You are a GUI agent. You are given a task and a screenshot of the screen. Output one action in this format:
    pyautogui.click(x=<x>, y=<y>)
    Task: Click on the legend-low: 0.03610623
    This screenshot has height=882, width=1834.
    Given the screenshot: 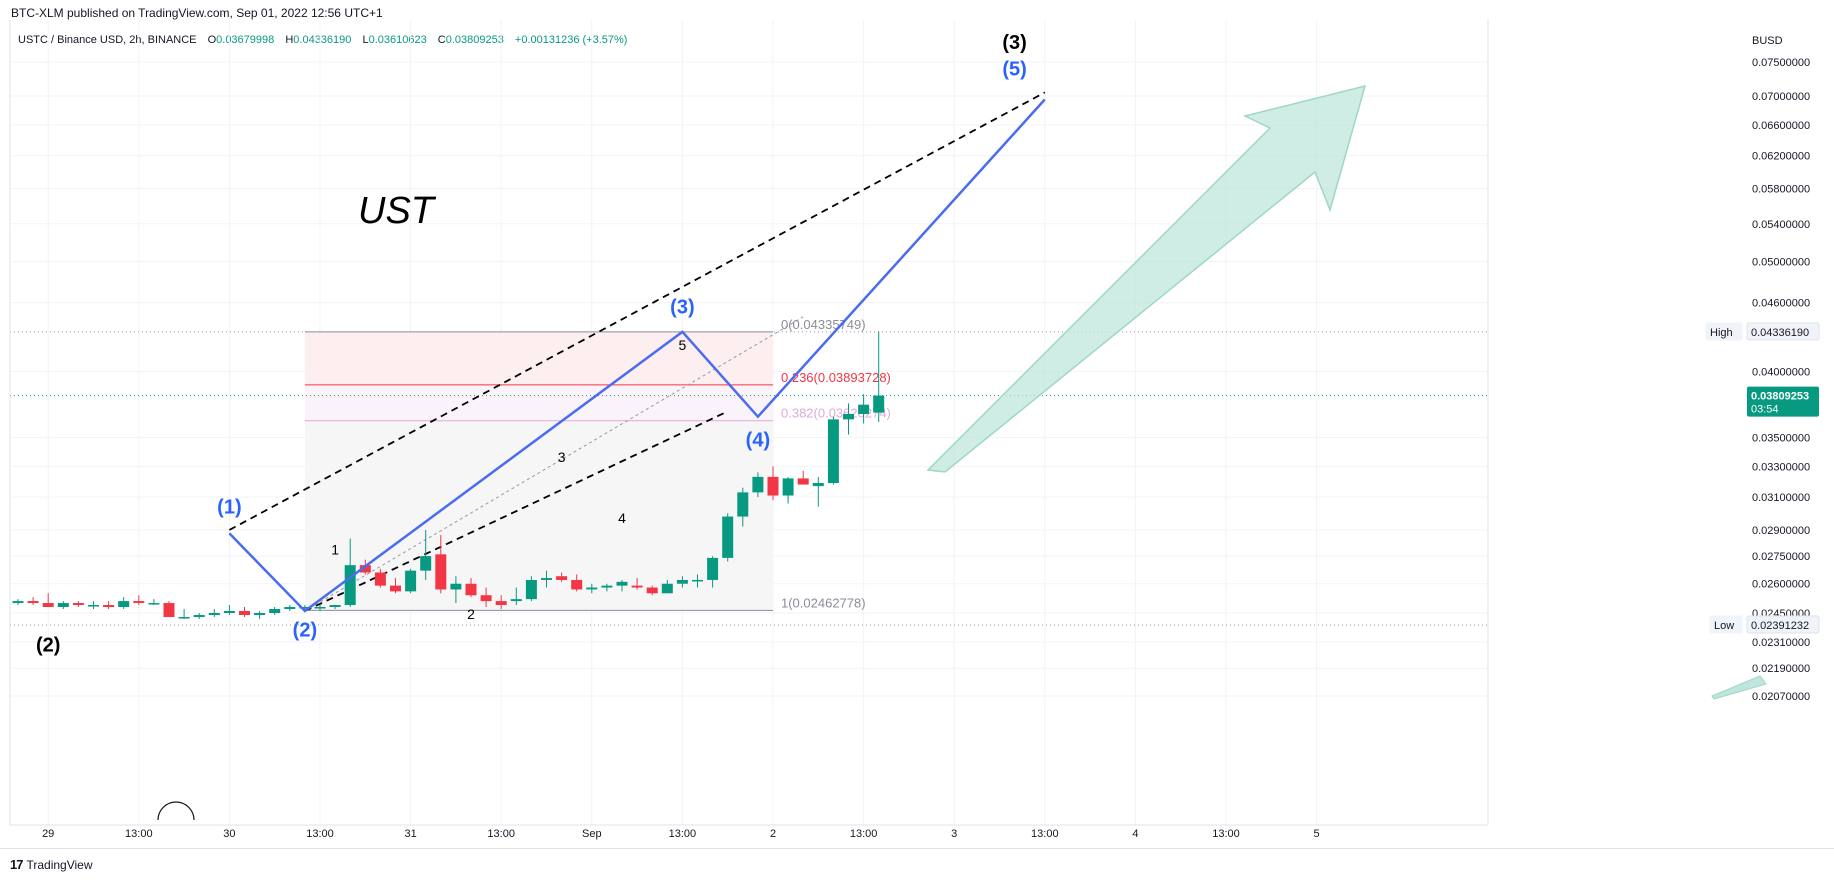 What is the action you would take?
    pyautogui.click(x=397, y=40)
    